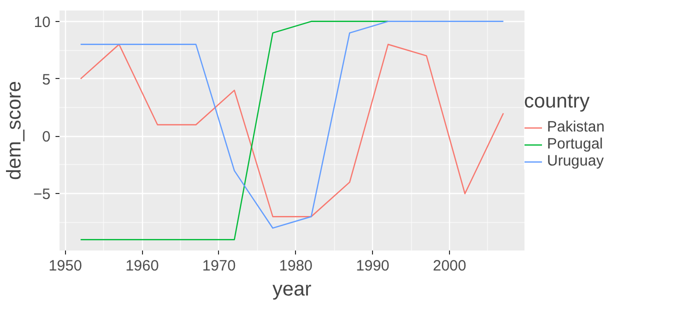 The image size is (684, 324). Describe the element at coordinates (296, 266) in the screenshot. I see `x-tick-label: 1980` at that location.